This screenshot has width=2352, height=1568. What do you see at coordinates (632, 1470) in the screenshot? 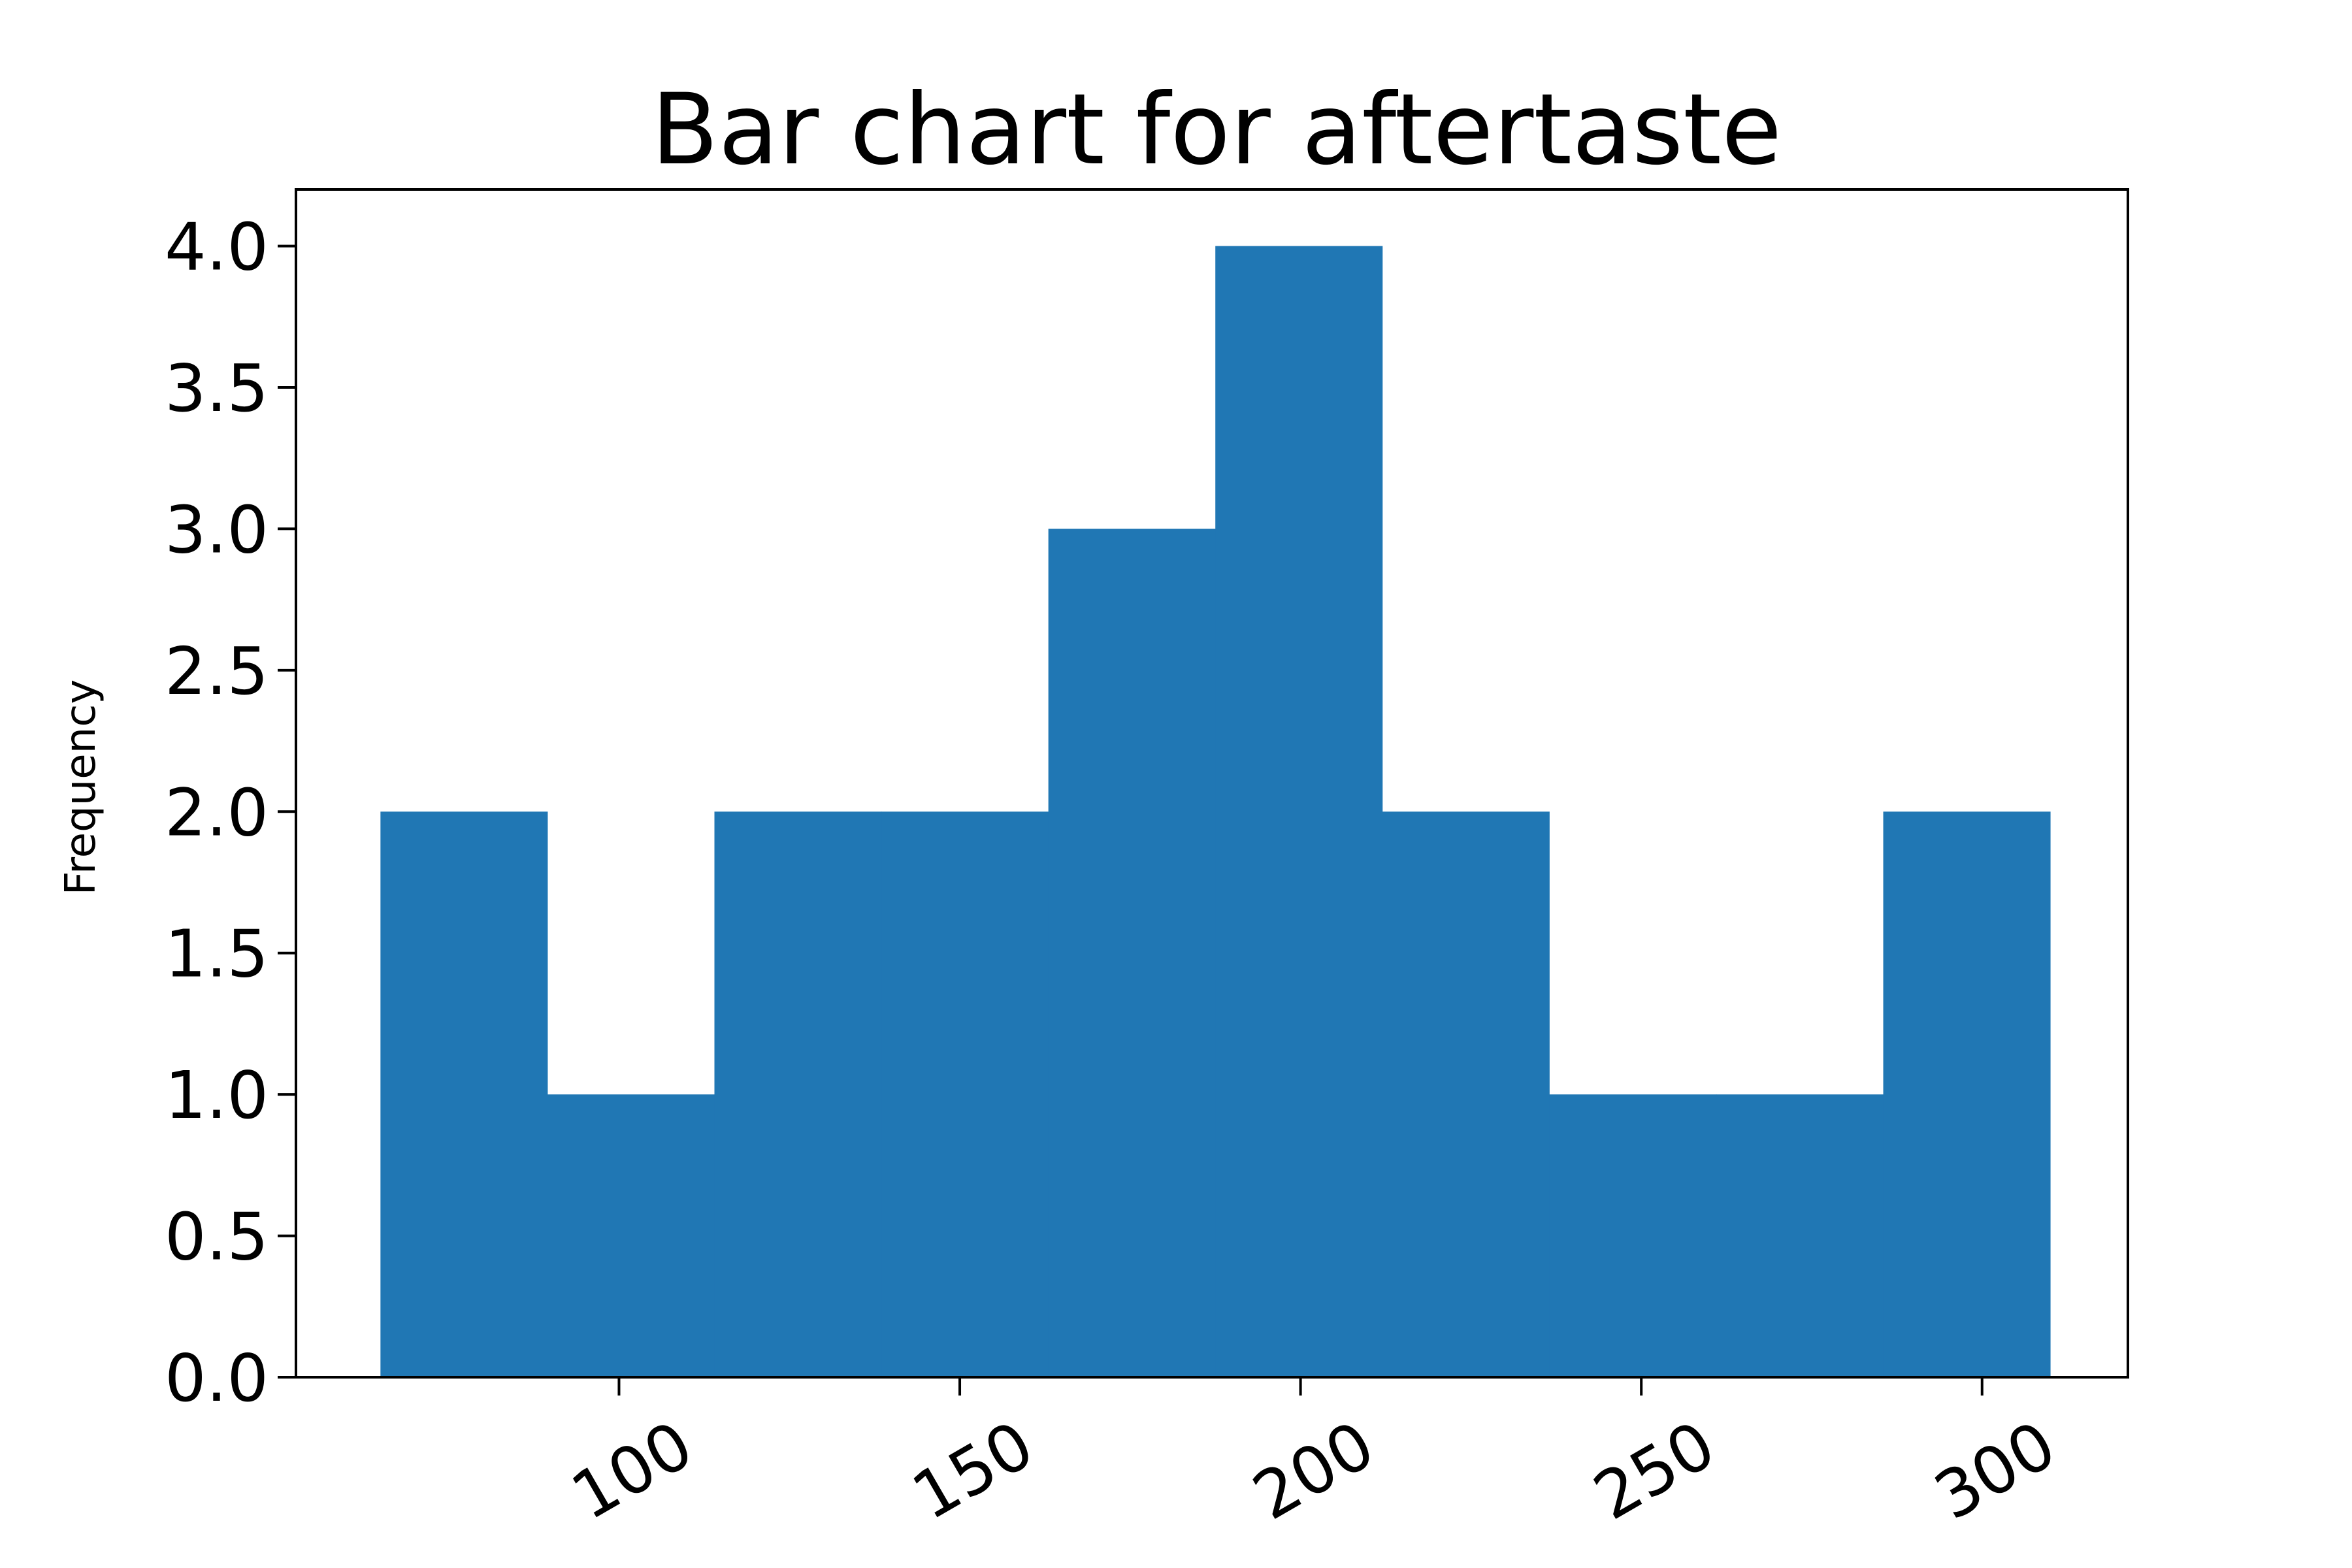
I see `x-tick-label: 100` at bounding box center [632, 1470].